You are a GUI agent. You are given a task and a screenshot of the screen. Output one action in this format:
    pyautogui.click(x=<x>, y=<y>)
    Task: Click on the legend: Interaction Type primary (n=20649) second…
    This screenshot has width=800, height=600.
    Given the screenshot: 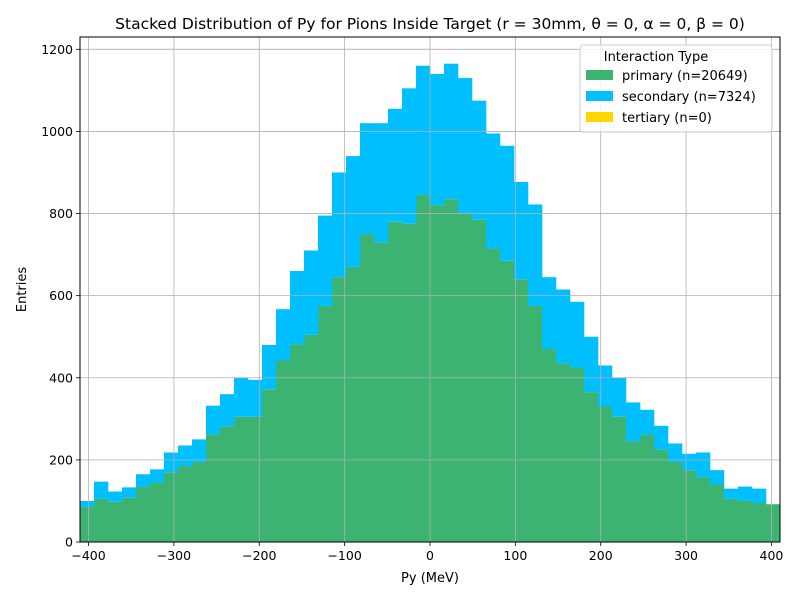 What is the action you would take?
    pyautogui.click(x=676, y=88)
    